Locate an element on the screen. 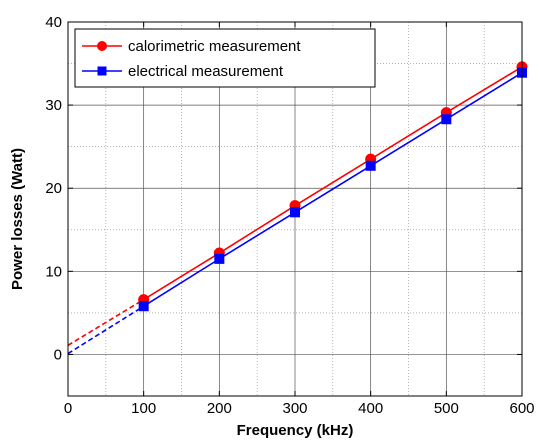 The image size is (539, 443). legend-box is located at coordinates (225, 58).